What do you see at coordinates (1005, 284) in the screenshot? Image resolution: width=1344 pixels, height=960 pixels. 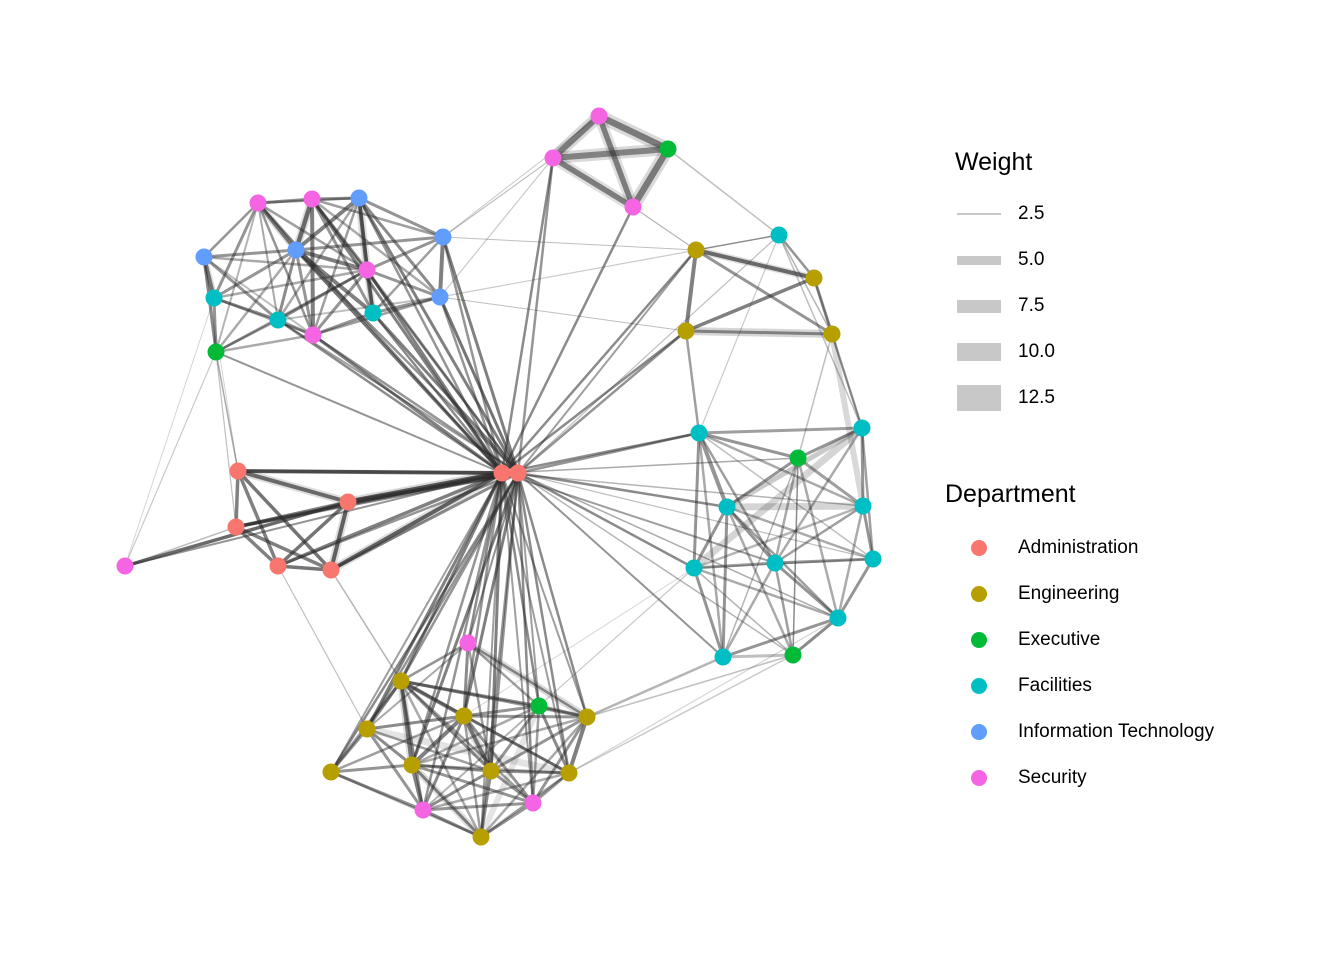 I see `weight-legend: Weight 2.5 5.0 7.5 10.0 12.5` at bounding box center [1005, 284].